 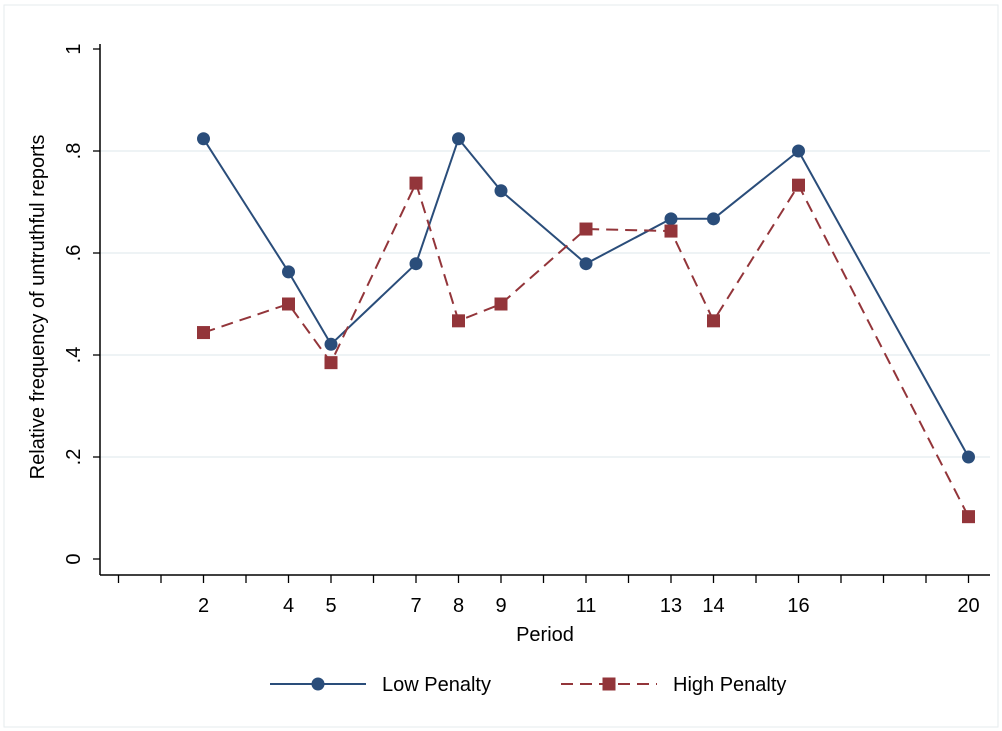 I want to click on legend-marker-low-penalty, so click(x=318, y=684).